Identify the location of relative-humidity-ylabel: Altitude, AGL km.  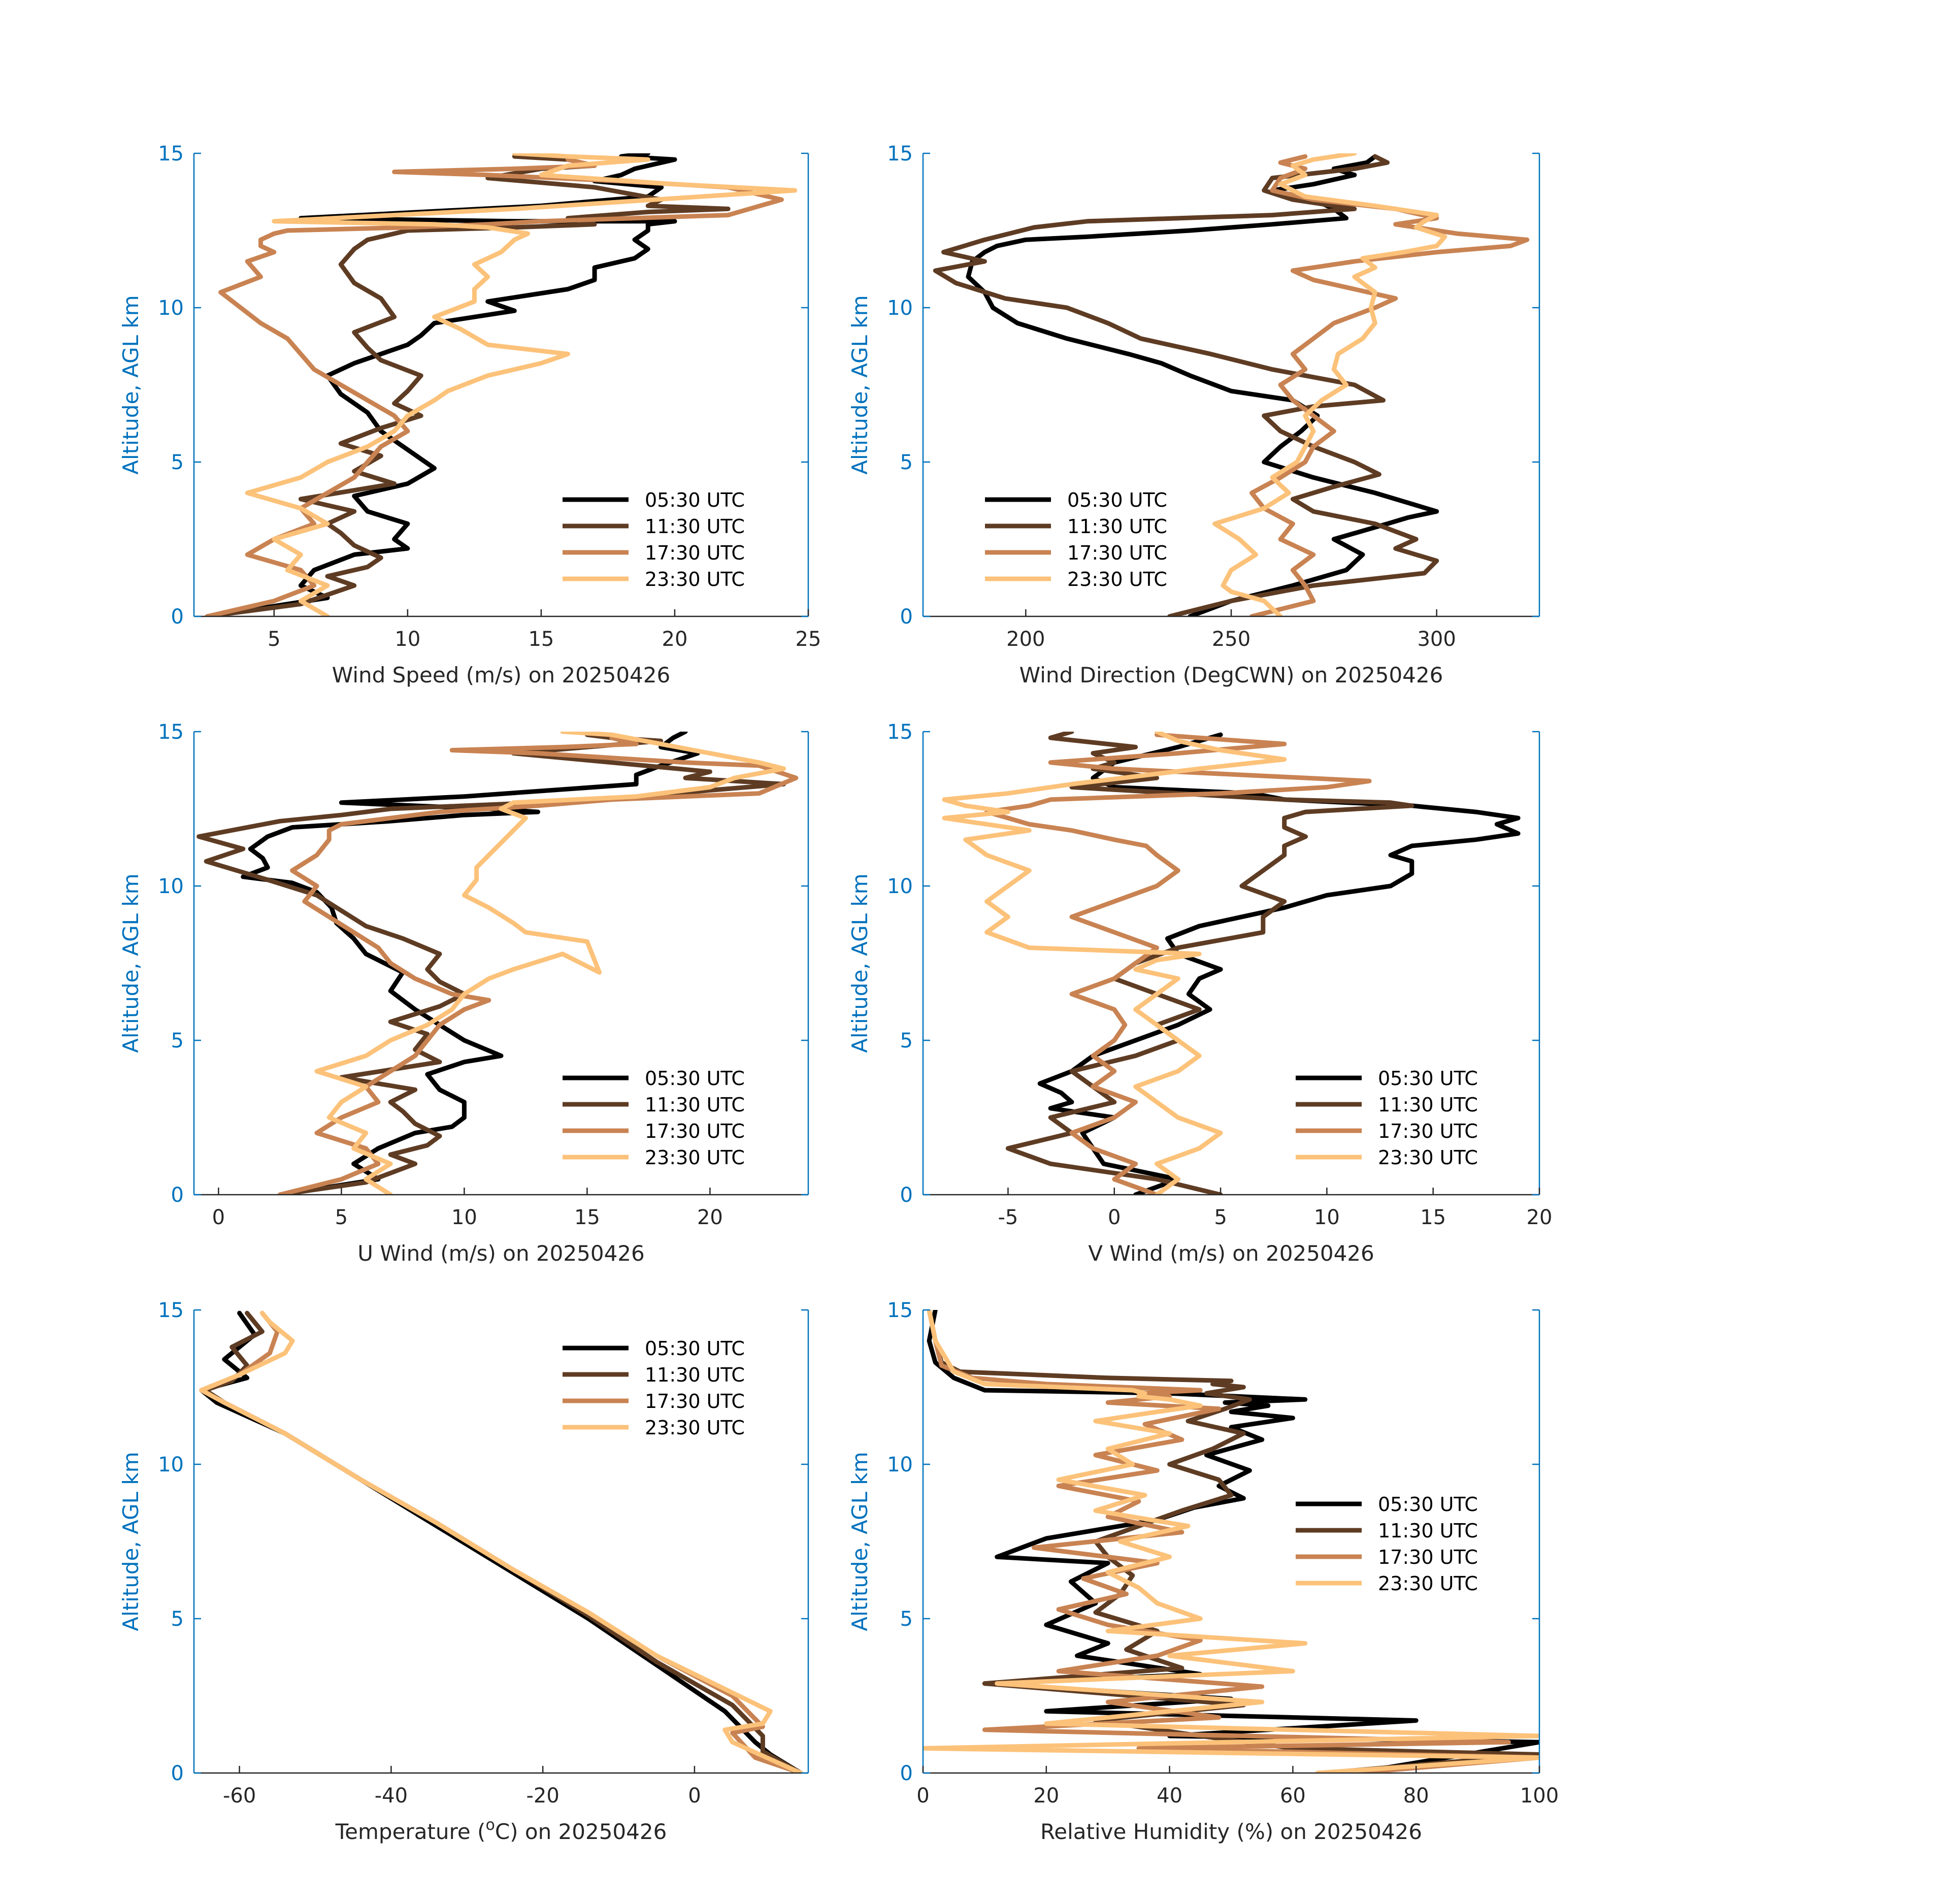
(859, 1541).